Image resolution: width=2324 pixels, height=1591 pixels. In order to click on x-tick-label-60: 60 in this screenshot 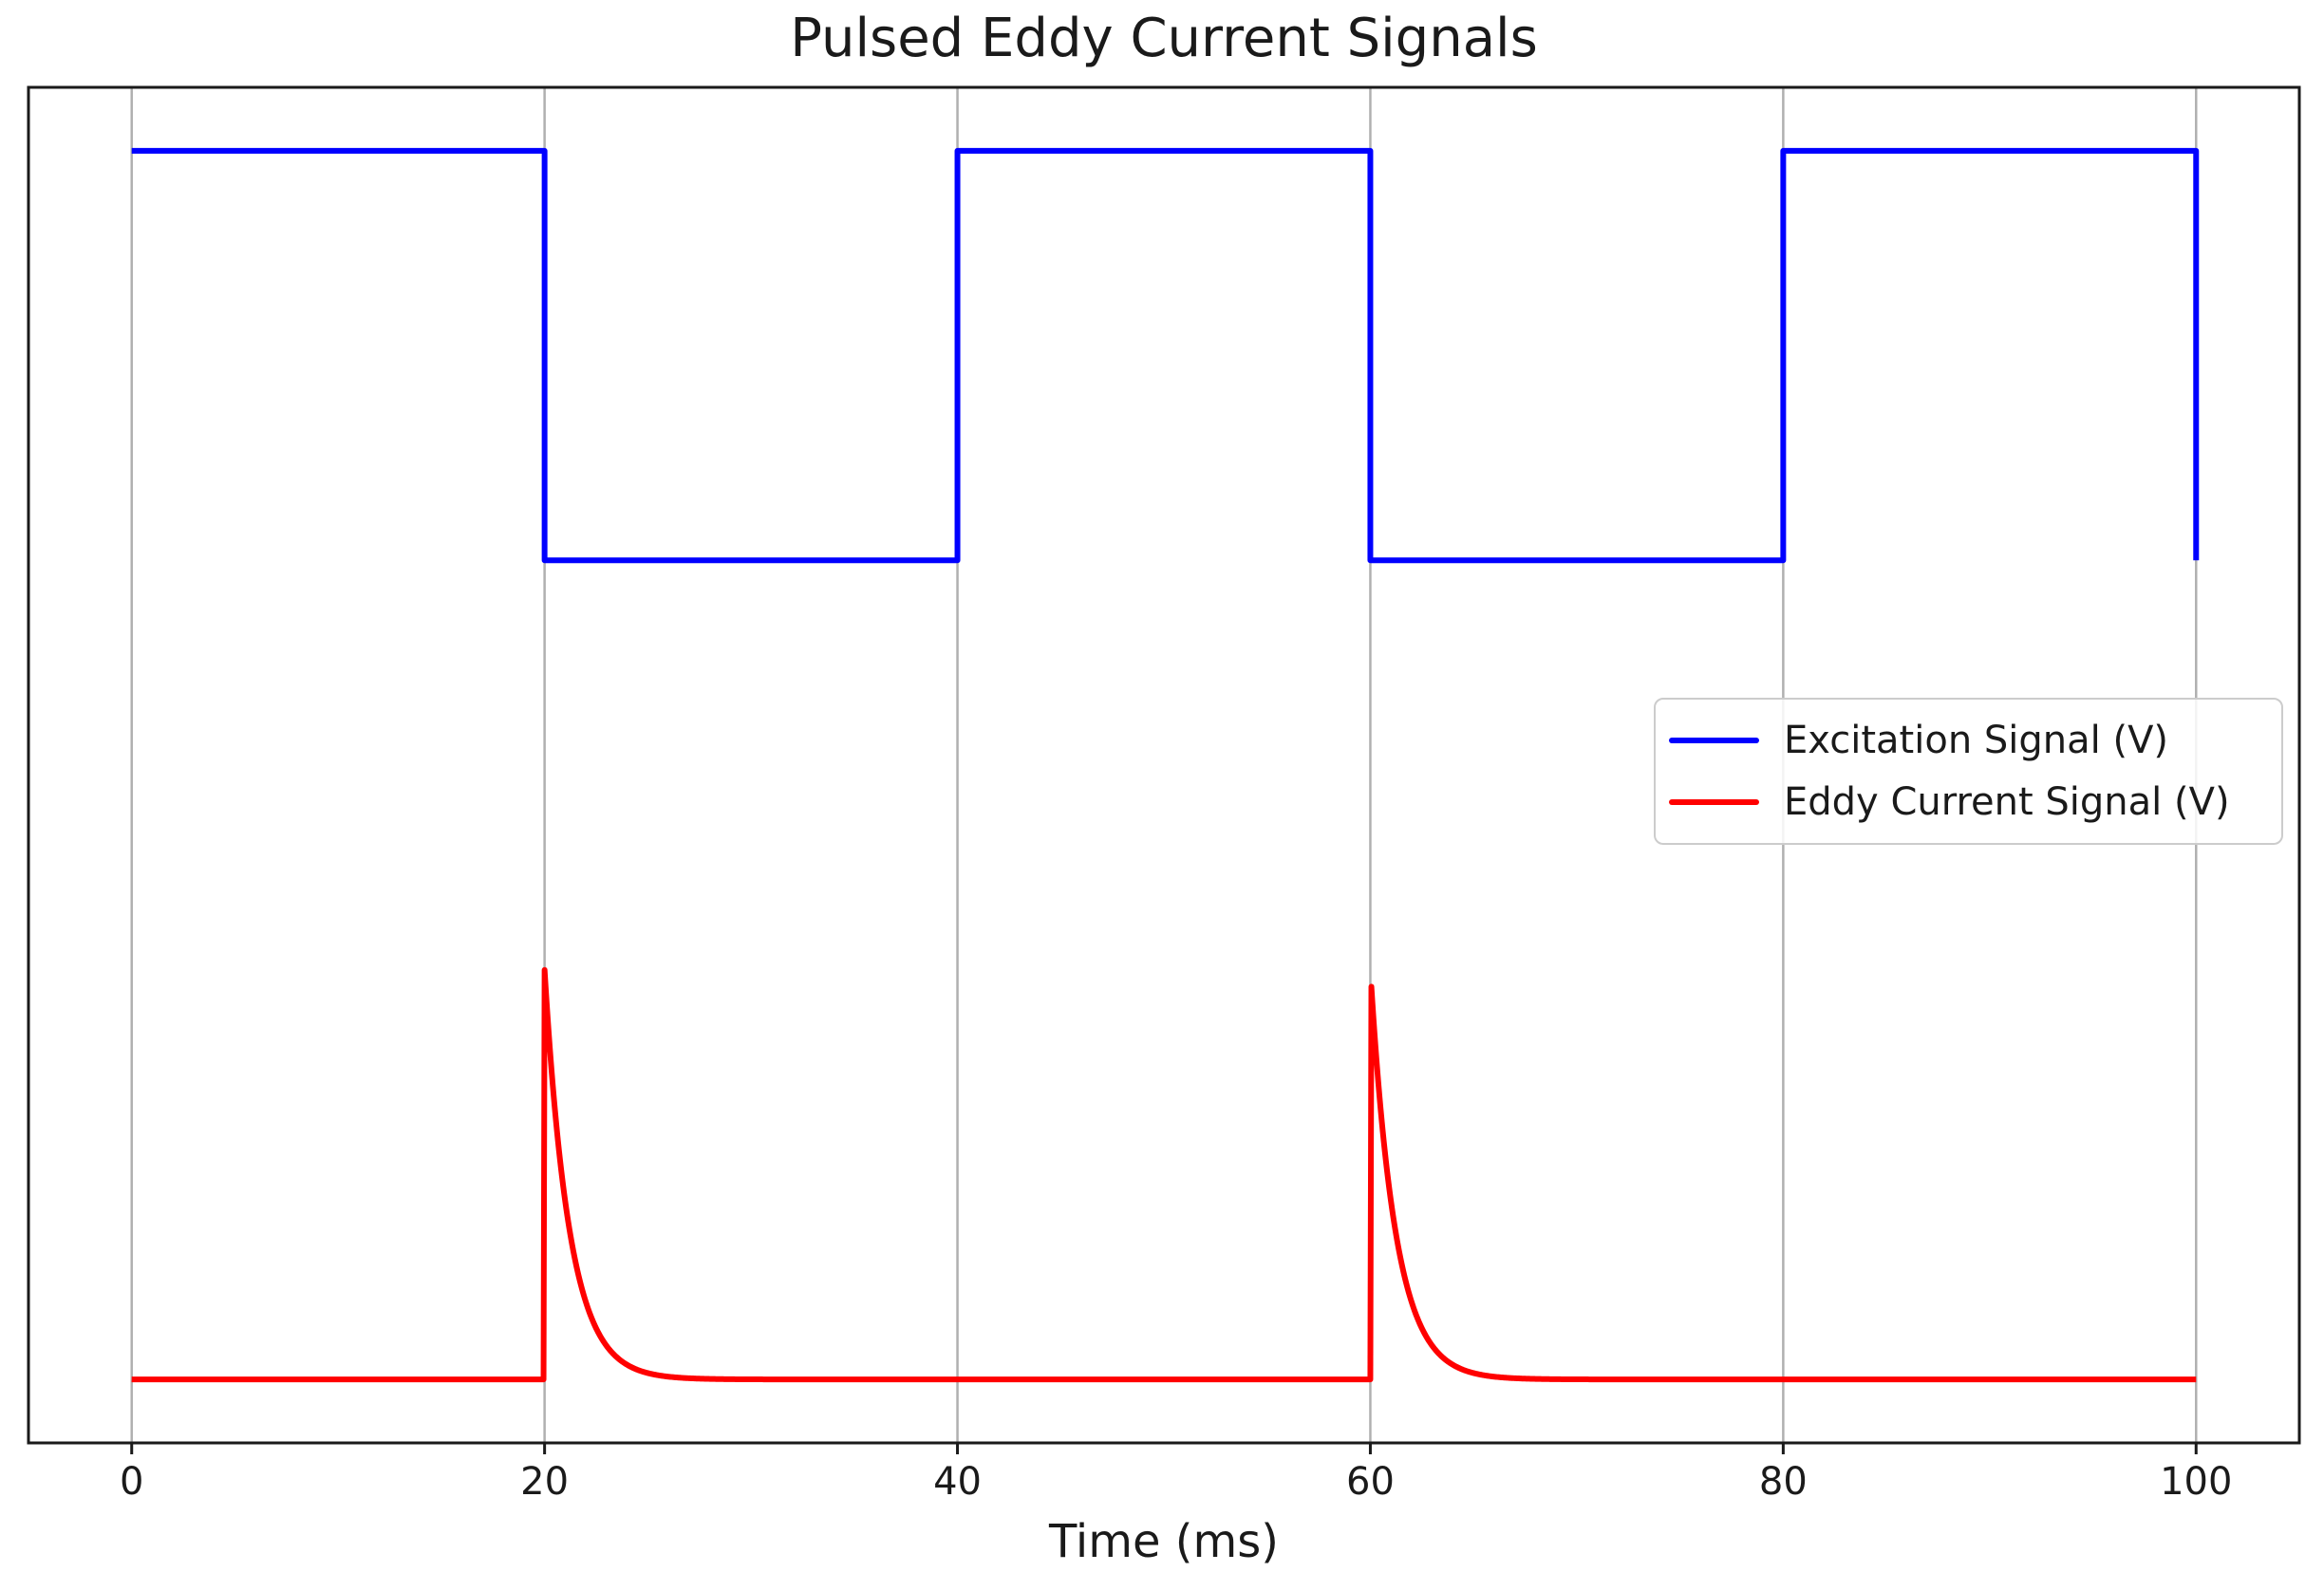, I will do `click(1370, 1482)`.